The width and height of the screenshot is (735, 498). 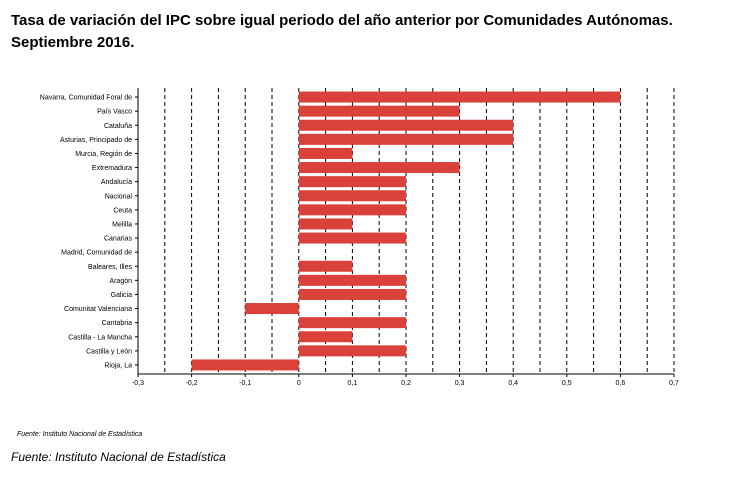 What do you see at coordinates (122, 295) in the screenshot?
I see `category-label: Galicia` at bounding box center [122, 295].